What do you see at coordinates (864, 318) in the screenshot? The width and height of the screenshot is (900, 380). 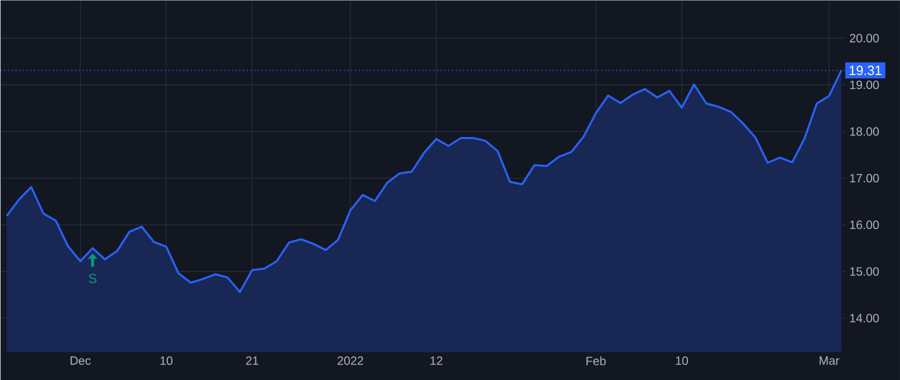 I see `y-tick-label: 14.00` at bounding box center [864, 318].